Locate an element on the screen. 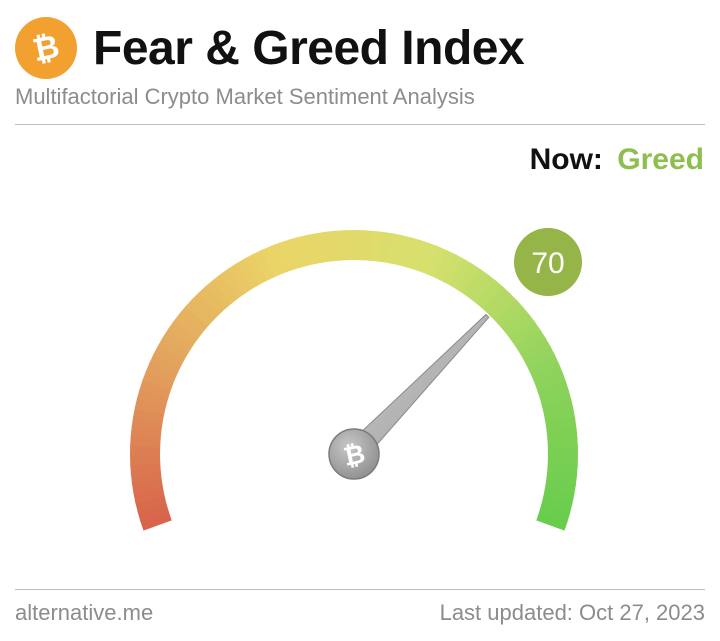  status-classification: Greed is located at coordinates (660, 159).